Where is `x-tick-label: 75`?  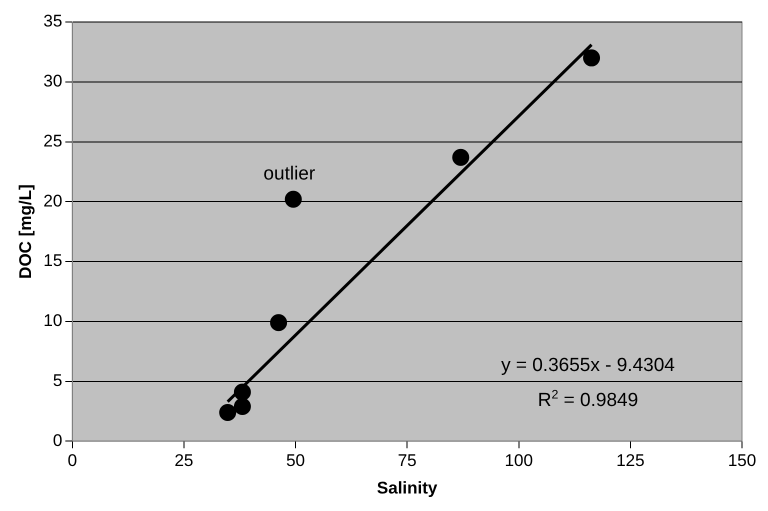
x-tick-label: 75 is located at coordinates (407, 460).